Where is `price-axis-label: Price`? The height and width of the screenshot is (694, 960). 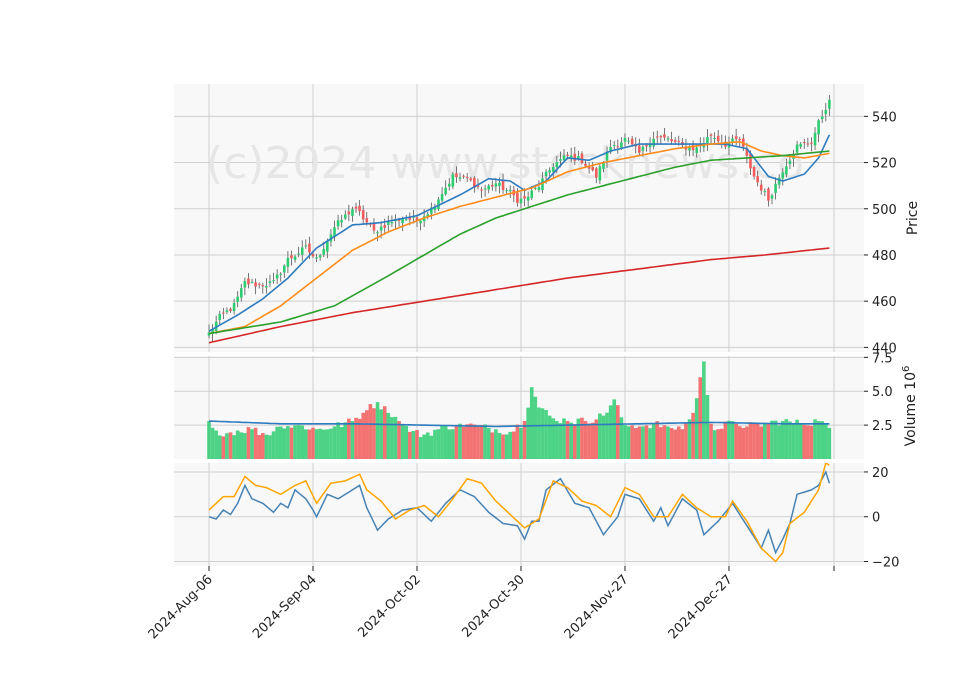
price-axis-label: Price is located at coordinates (913, 218).